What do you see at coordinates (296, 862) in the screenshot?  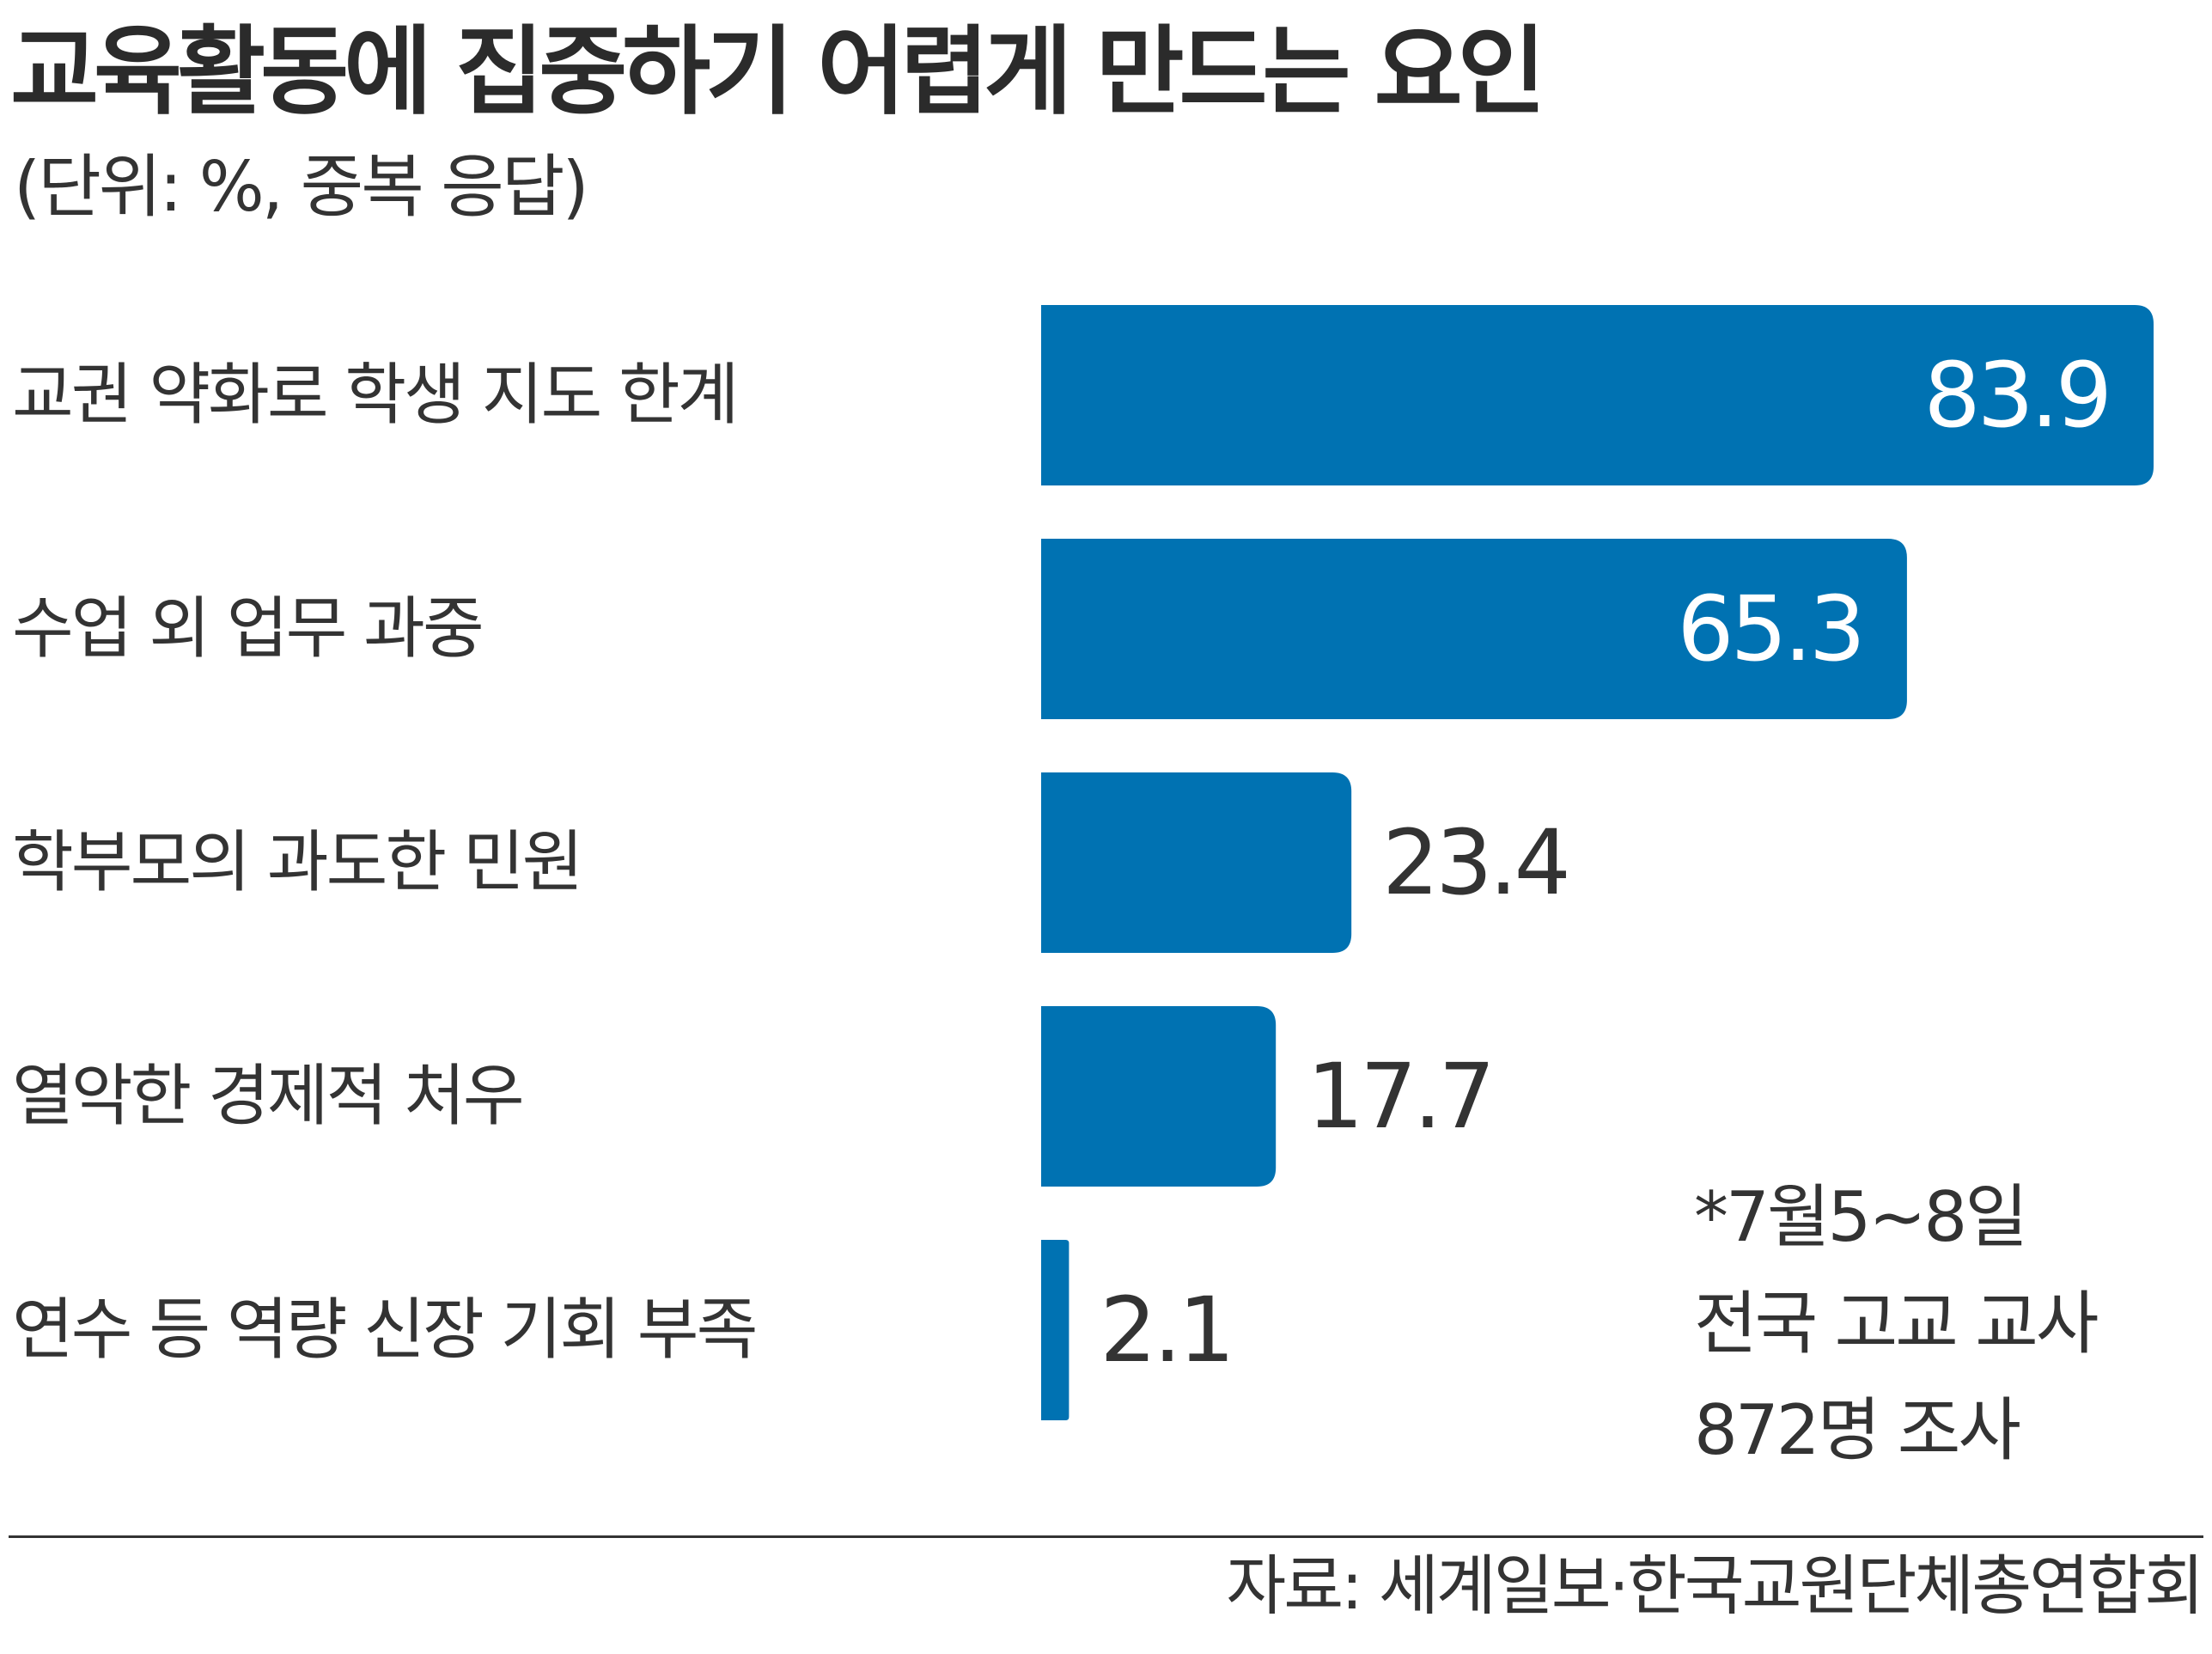 I see `category-label: 학부모의 과도한 민원` at bounding box center [296, 862].